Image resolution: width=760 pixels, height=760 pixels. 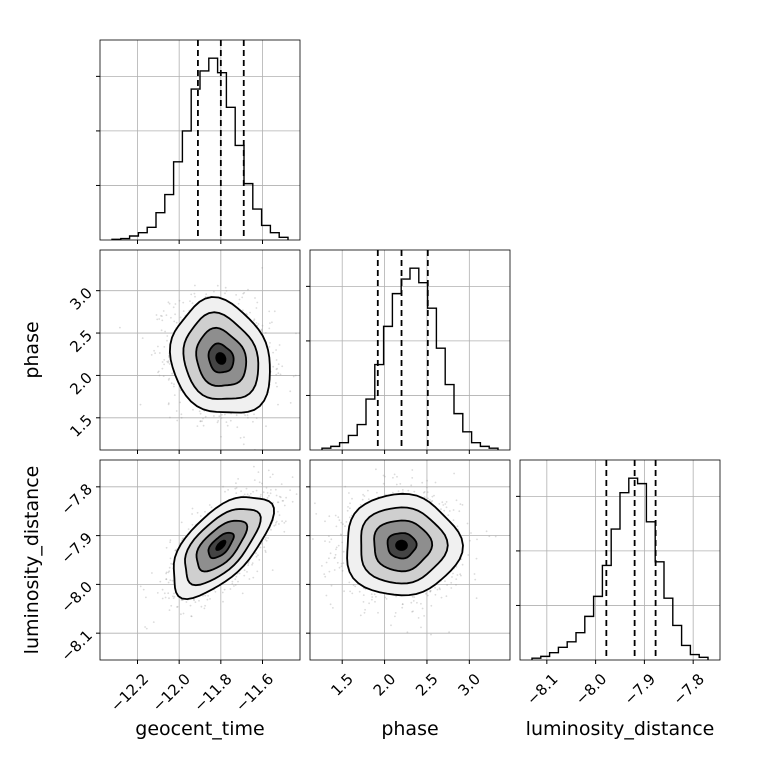 I want to click on y-tick-label: −7.8, so click(x=77, y=499).